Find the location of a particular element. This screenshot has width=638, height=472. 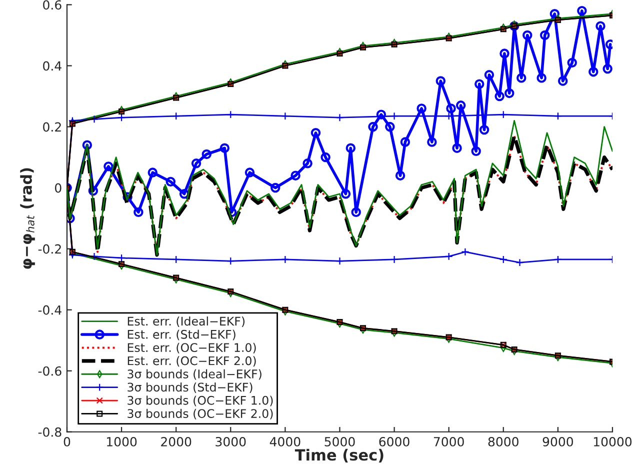

x-axis-title: Time (sec) is located at coordinates (339, 455).